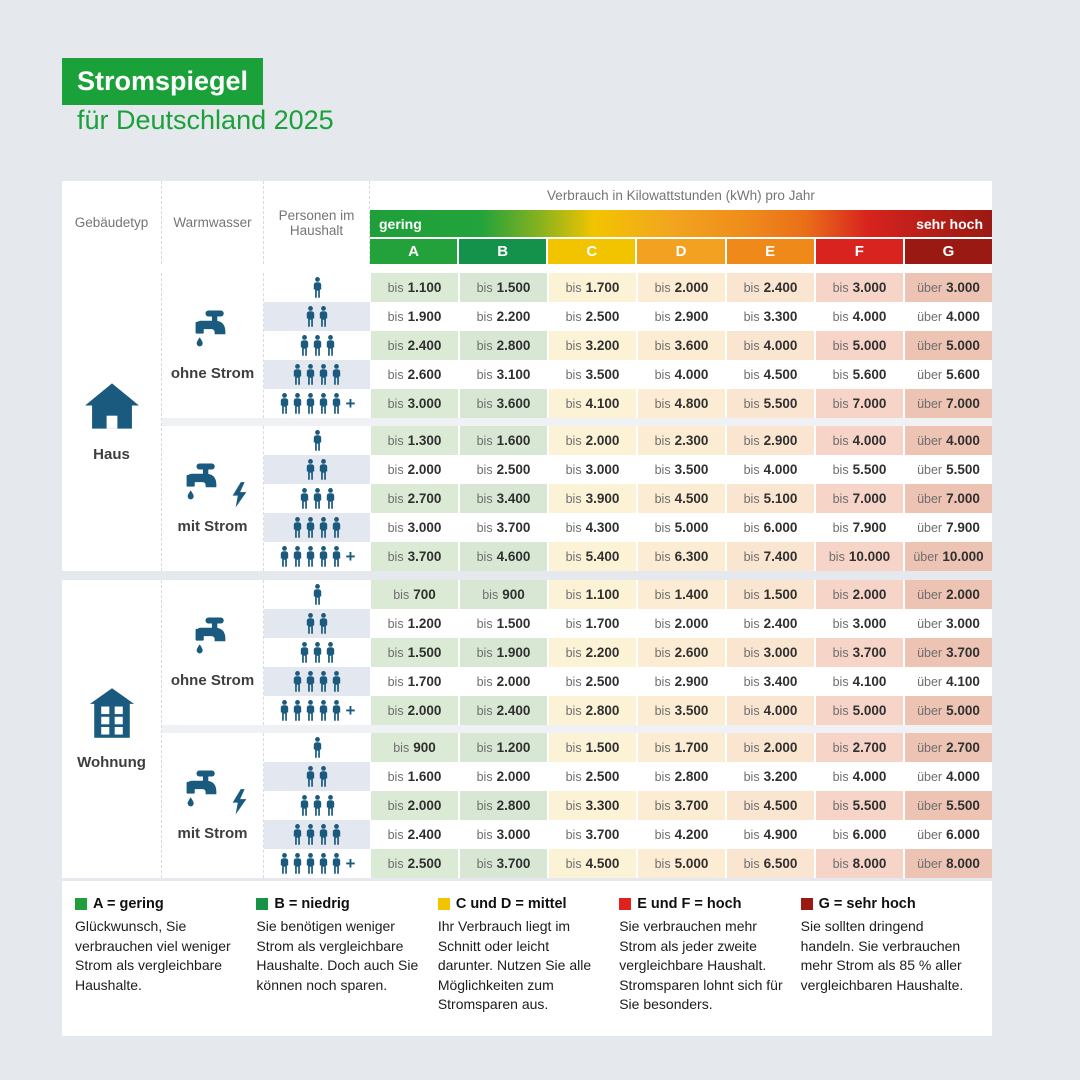 The image size is (1080, 1080). Describe the element at coordinates (681, 345) in the screenshot. I see `consumption-cell: bis 3.600` at that location.